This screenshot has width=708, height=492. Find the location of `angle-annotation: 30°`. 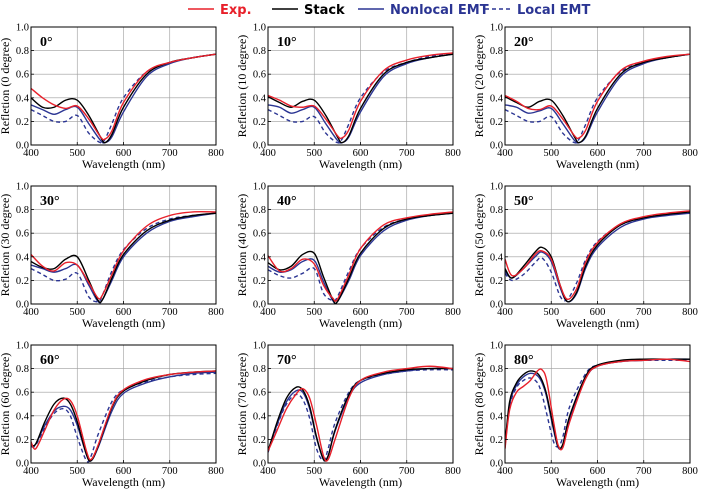

angle-annotation: 30° is located at coordinates (50, 201).